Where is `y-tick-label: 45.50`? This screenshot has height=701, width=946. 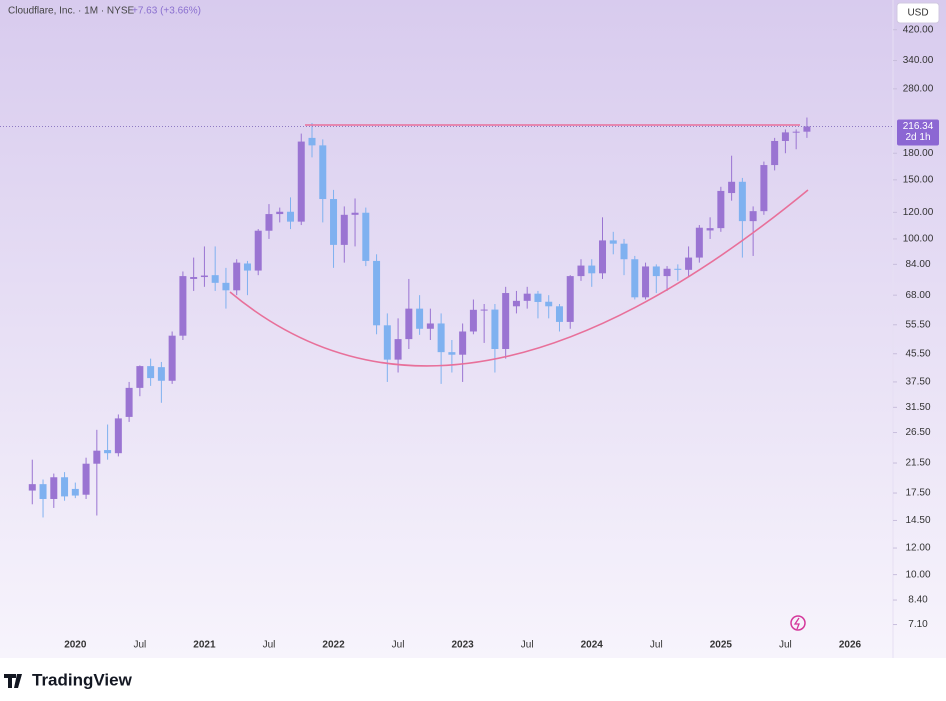
y-tick-label: 45.50 is located at coordinates (917, 353).